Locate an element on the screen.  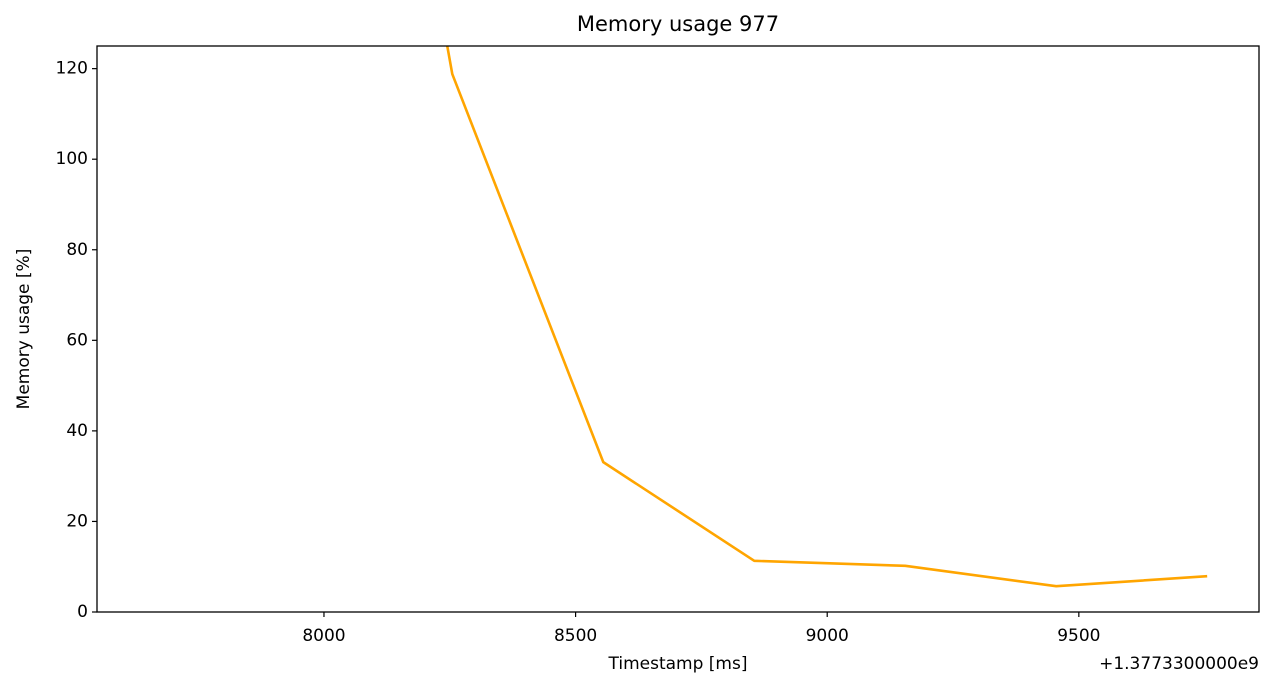
y-tick-label: 40 is located at coordinates (77, 431).